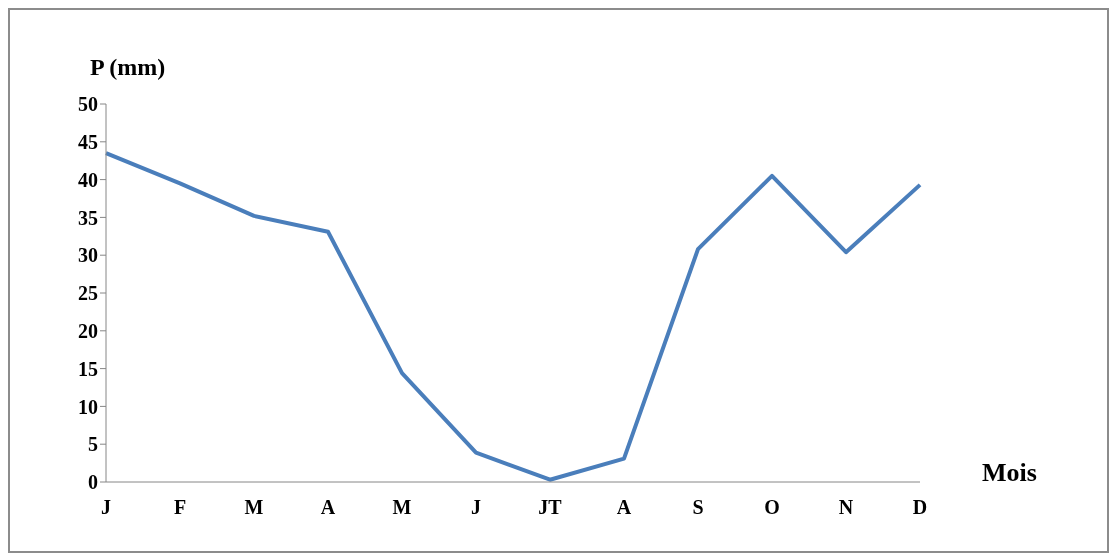  What do you see at coordinates (920, 507) in the screenshot?
I see `x-tick-label: D` at bounding box center [920, 507].